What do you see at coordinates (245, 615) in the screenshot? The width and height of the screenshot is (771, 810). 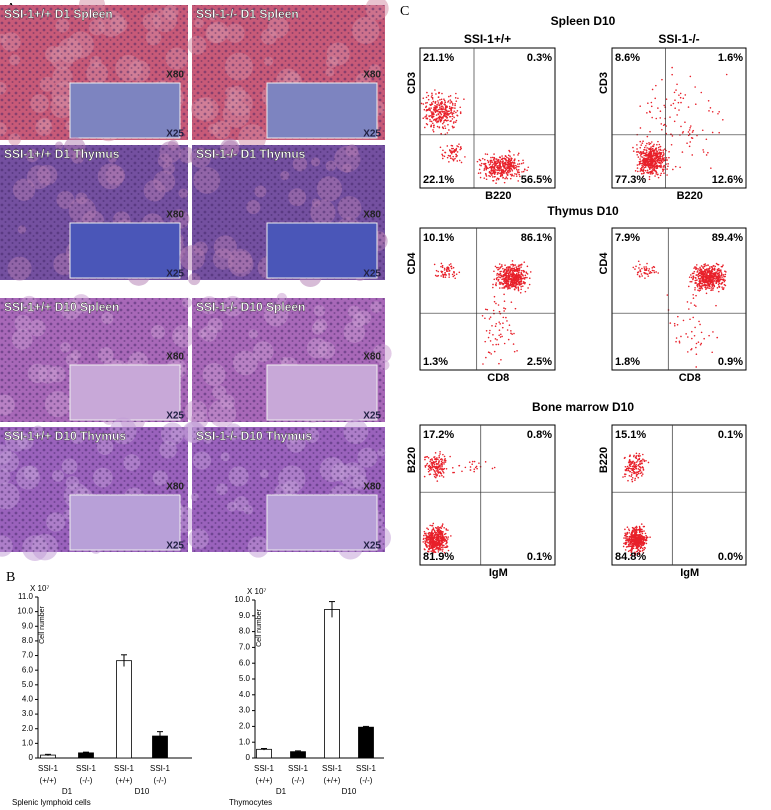 I see `y-tick-label: 9.0` at bounding box center [245, 615].